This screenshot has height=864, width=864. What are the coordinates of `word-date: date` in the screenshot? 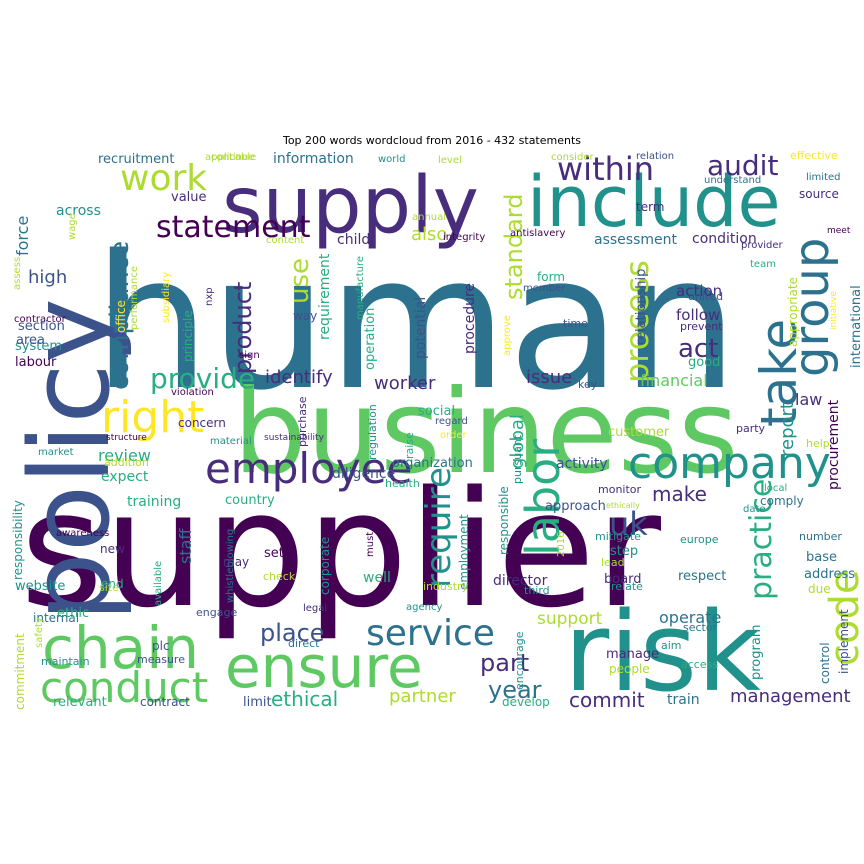 It's located at (754, 509).